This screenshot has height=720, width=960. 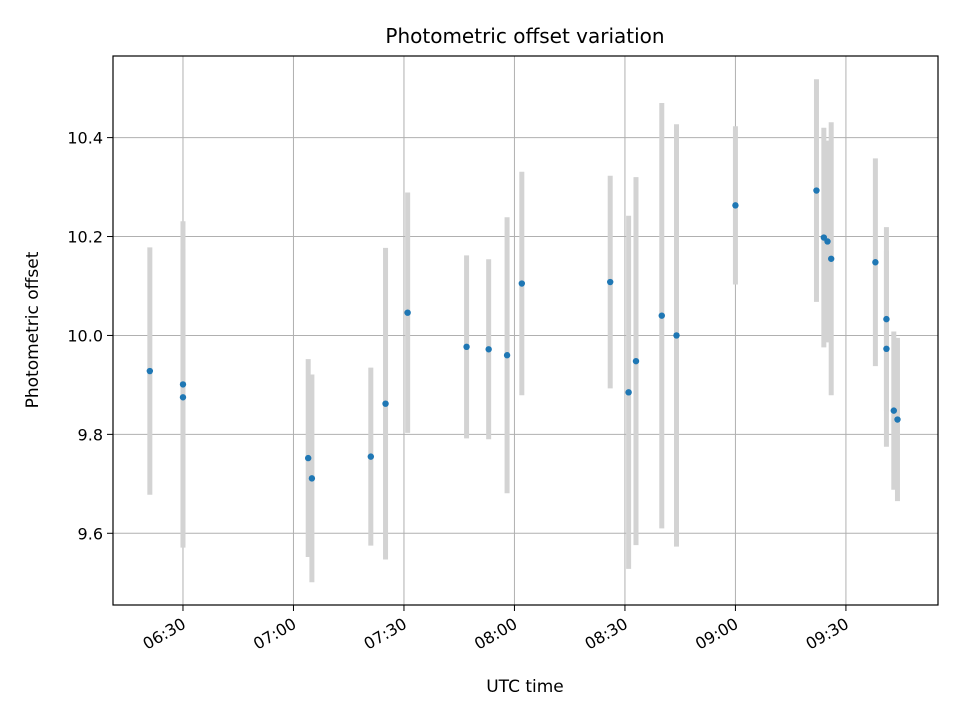 I want to click on x-tick-label: 07:00, so click(x=274, y=634).